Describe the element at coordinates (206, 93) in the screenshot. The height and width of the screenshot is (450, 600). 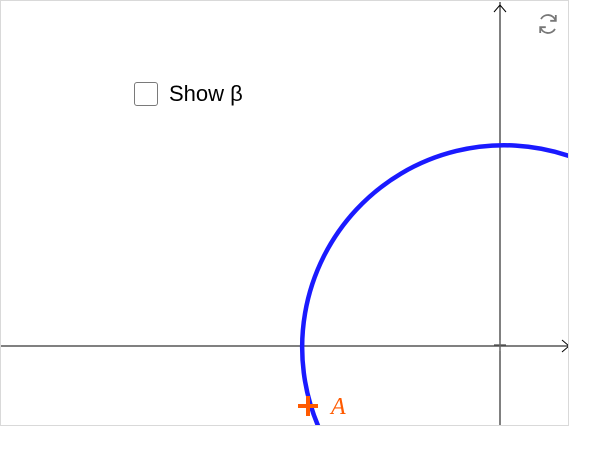
I see `checkbox-label: Show β` at that location.